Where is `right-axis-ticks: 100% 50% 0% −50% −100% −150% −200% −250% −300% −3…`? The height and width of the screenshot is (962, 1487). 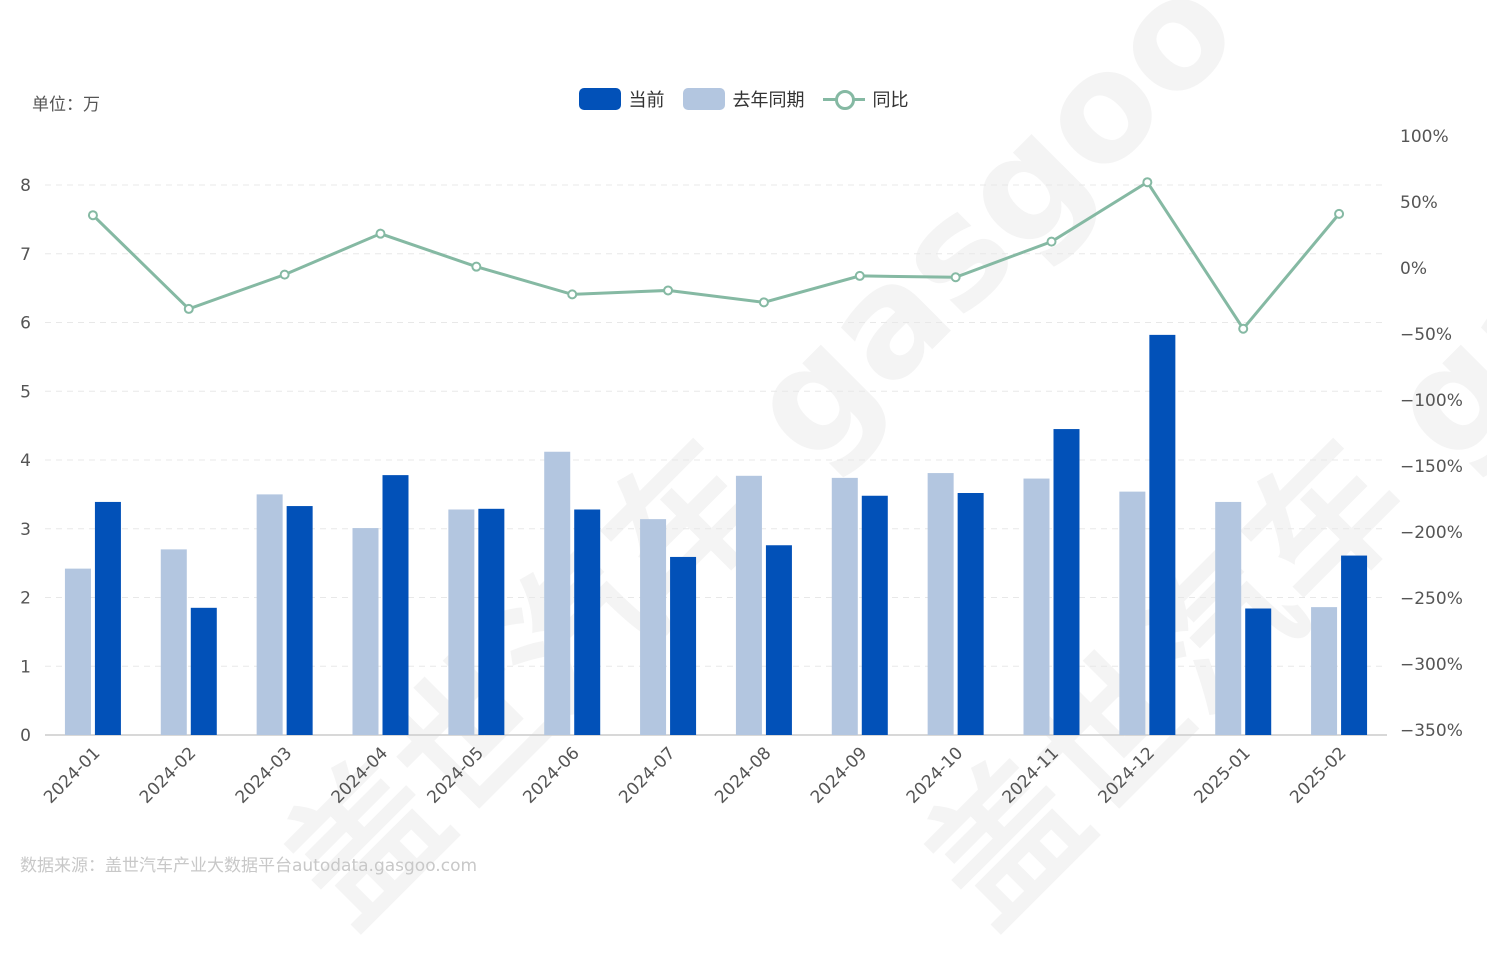 right-axis-ticks: 100% 50% 0% −50% −100% −150% −200% −250% −300% −3… is located at coordinates (1431, 434).